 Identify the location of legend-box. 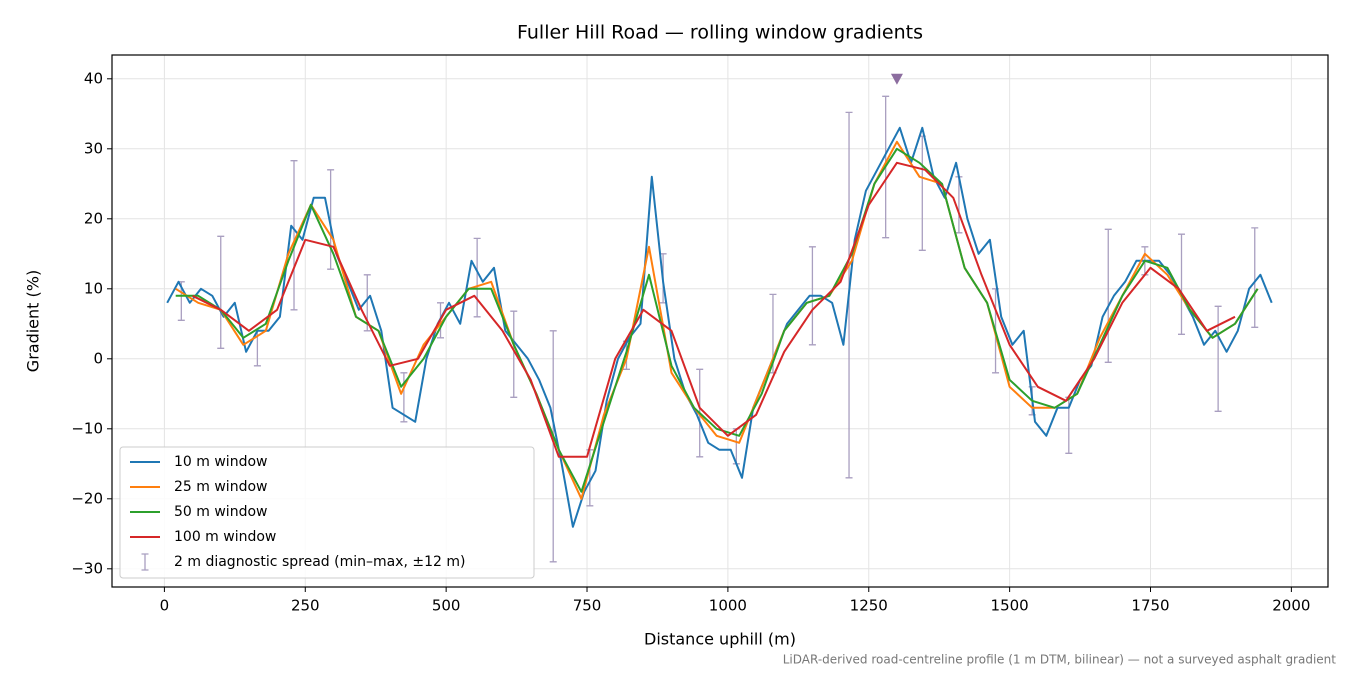
(327, 512).